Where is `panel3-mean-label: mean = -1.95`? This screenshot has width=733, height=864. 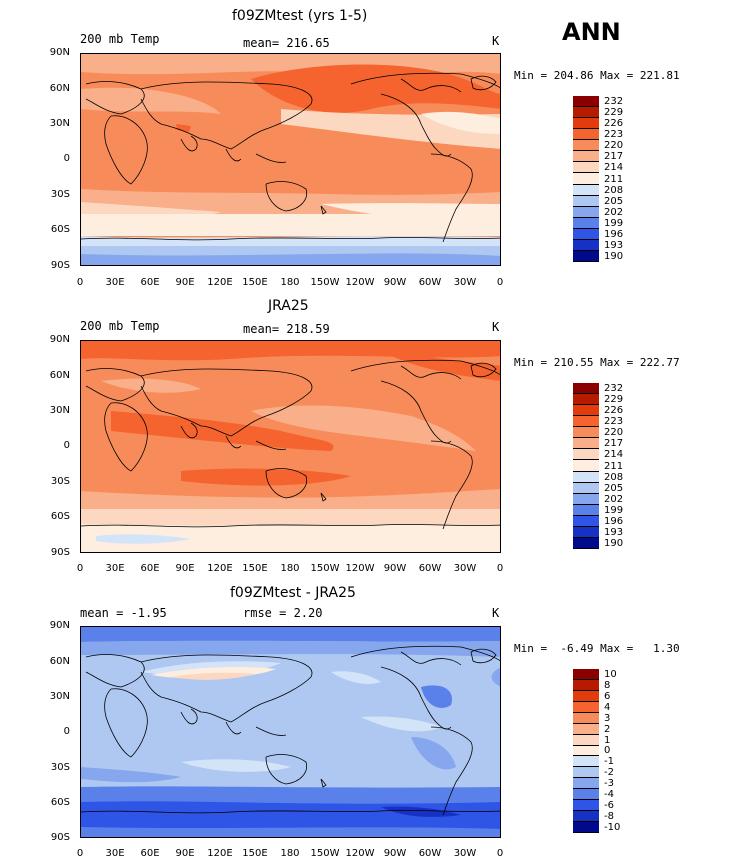
panel3-mean-label: mean = -1.95 is located at coordinates (123, 613).